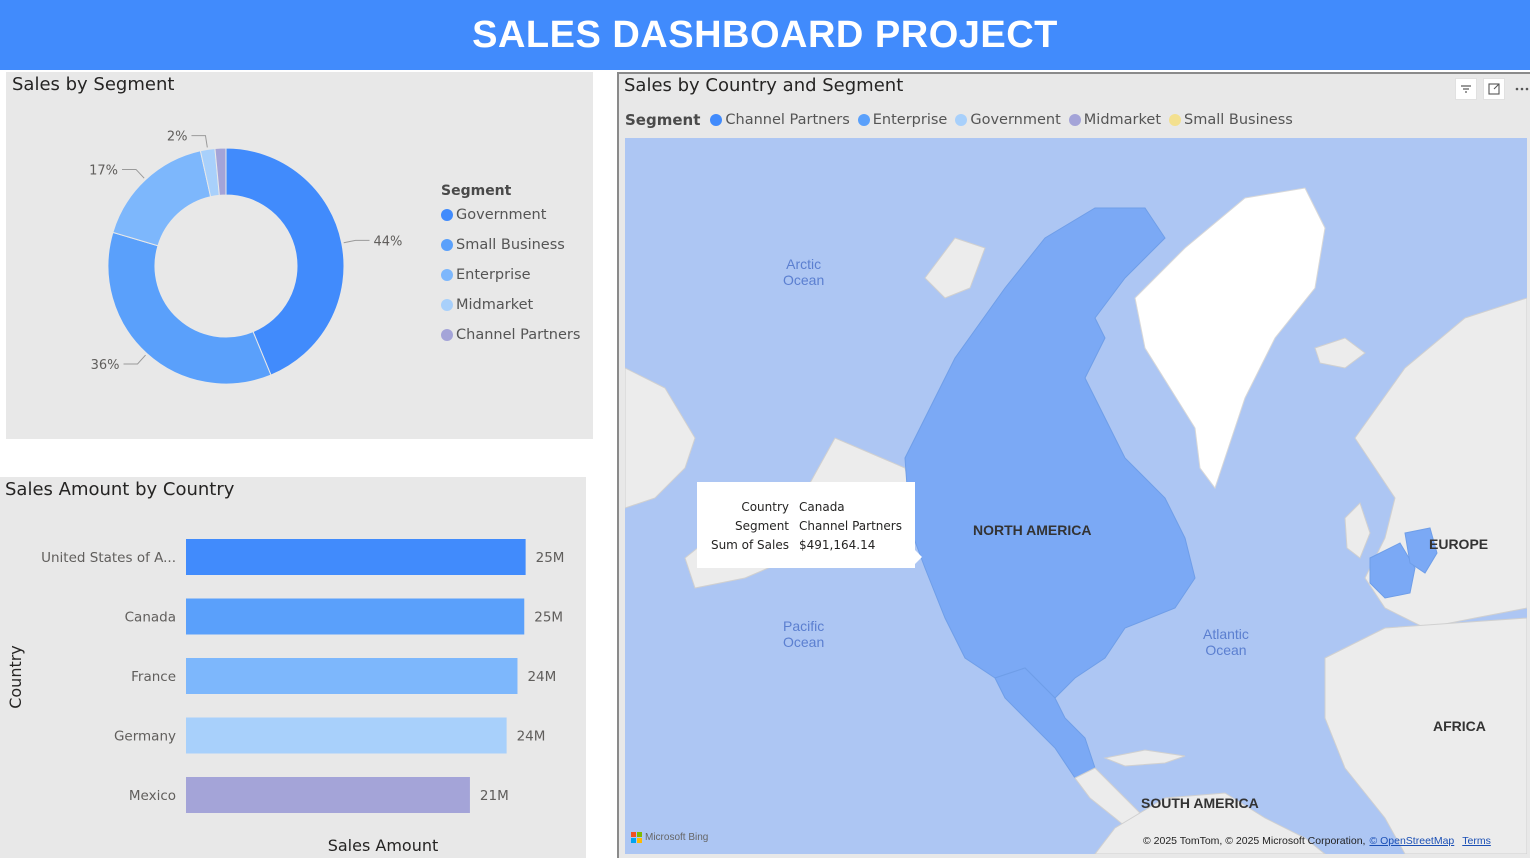 The height and width of the screenshot is (858, 1530). I want to click on legend-label: Channel Partners, so click(787, 120).